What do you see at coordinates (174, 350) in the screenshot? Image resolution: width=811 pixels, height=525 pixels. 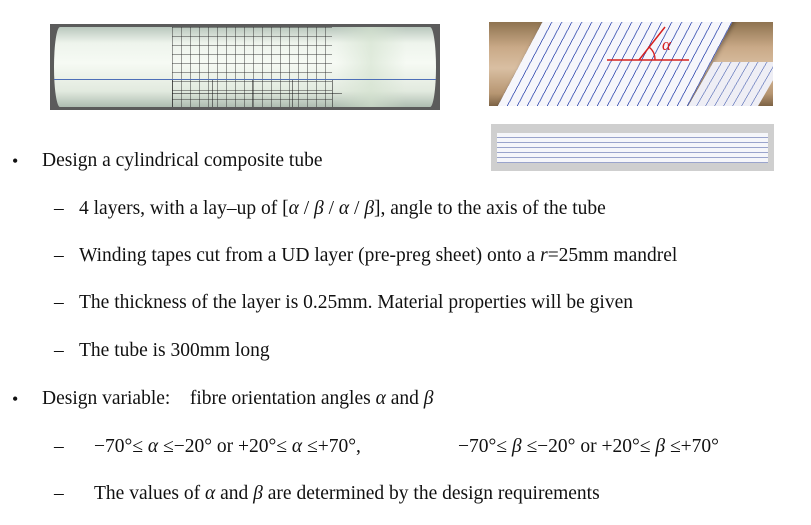 I see `subitem-length: The tube is 300mm long` at bounding box center [174, 350].